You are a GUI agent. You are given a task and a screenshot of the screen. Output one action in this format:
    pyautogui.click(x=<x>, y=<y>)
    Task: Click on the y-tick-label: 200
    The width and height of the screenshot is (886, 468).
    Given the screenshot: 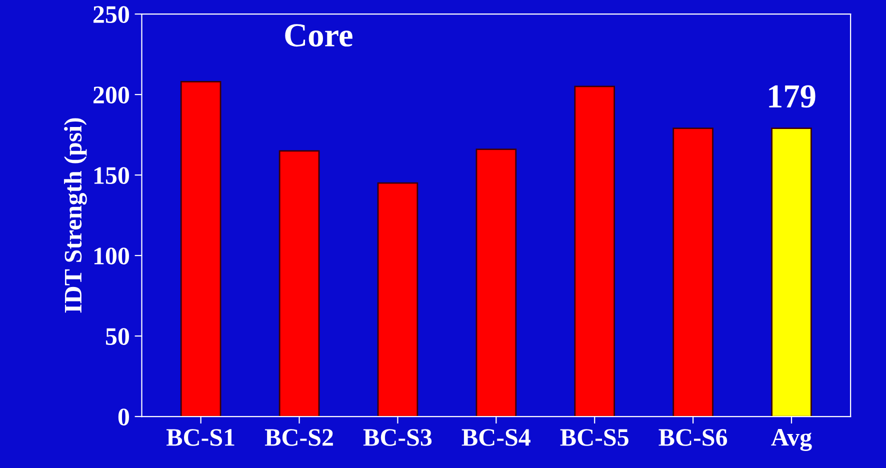 What is the action you would take?
    pyautogui.click(x=111, y=95)
    